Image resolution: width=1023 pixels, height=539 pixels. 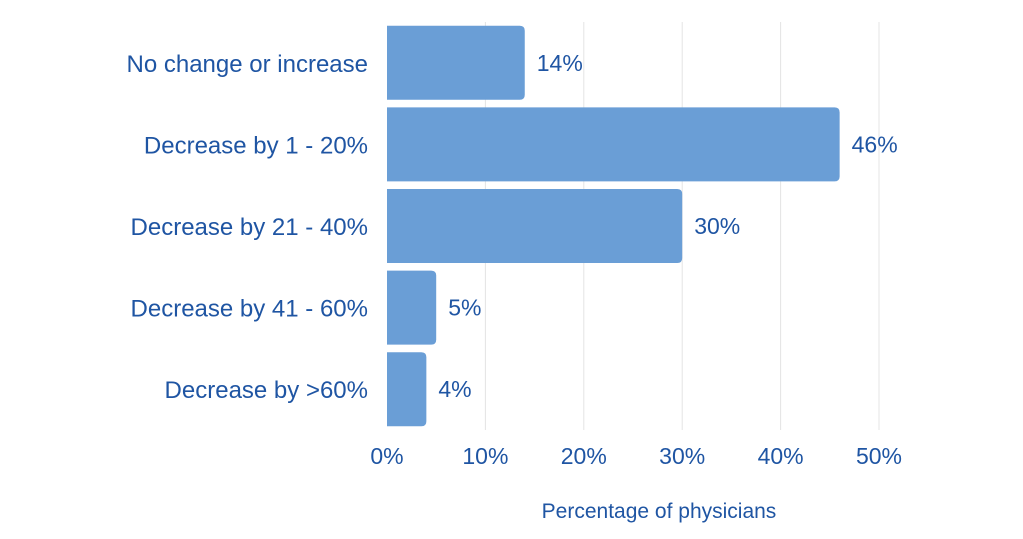 What do you see at coordinates (584, 456) in the screenshot?
I see `x-tick-label: 20%` at bounding box center [584, 456].